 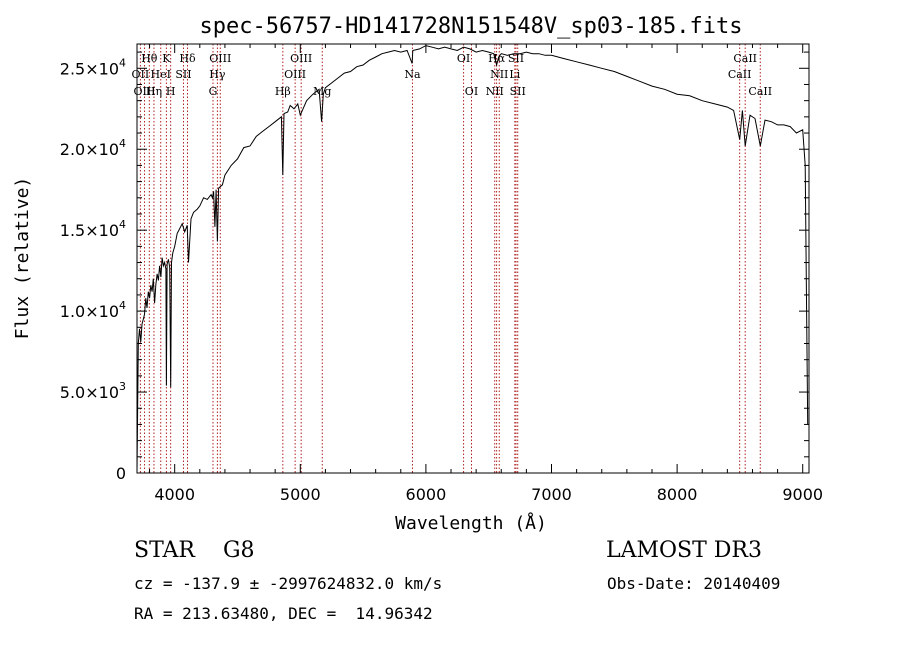 What do you see at coordinates (149, 58) in the screenshot?
I see `line-label-0: Hθ` at bounding box center [149, 58].